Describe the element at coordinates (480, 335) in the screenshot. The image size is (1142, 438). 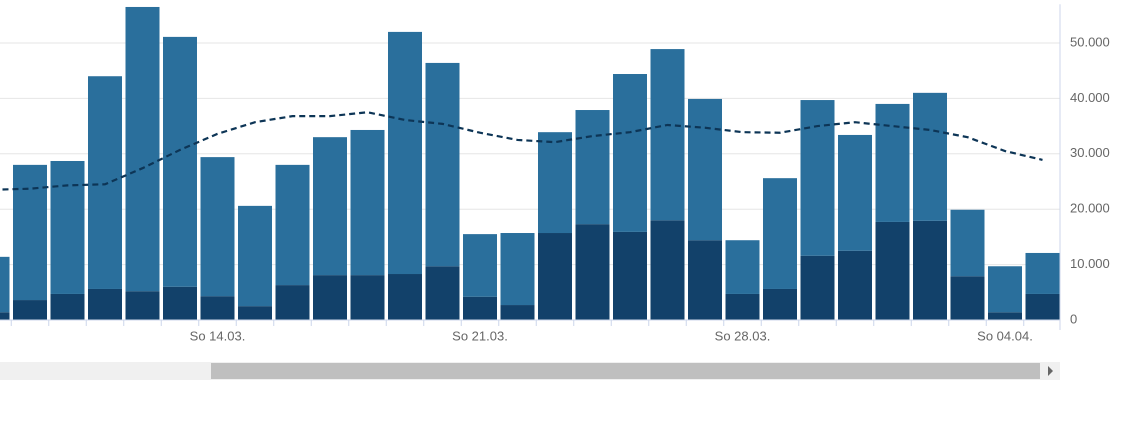
I see `x-tick-label: So 21.03.` at that location.